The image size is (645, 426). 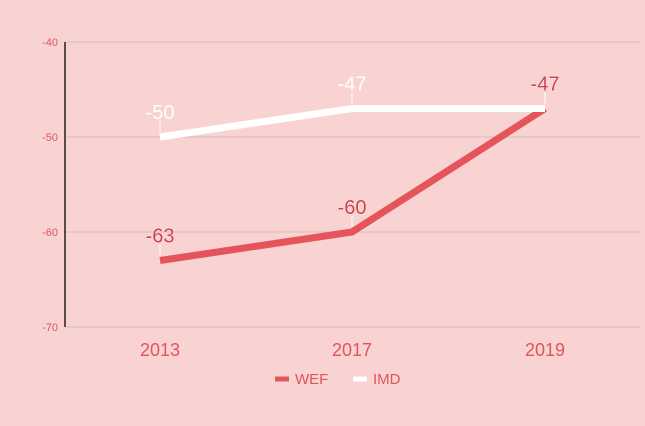 What do you see at coordinates (50, 233) in the screenshot?
I see `y-tick-label: -60` at bounding box center [50, 233].